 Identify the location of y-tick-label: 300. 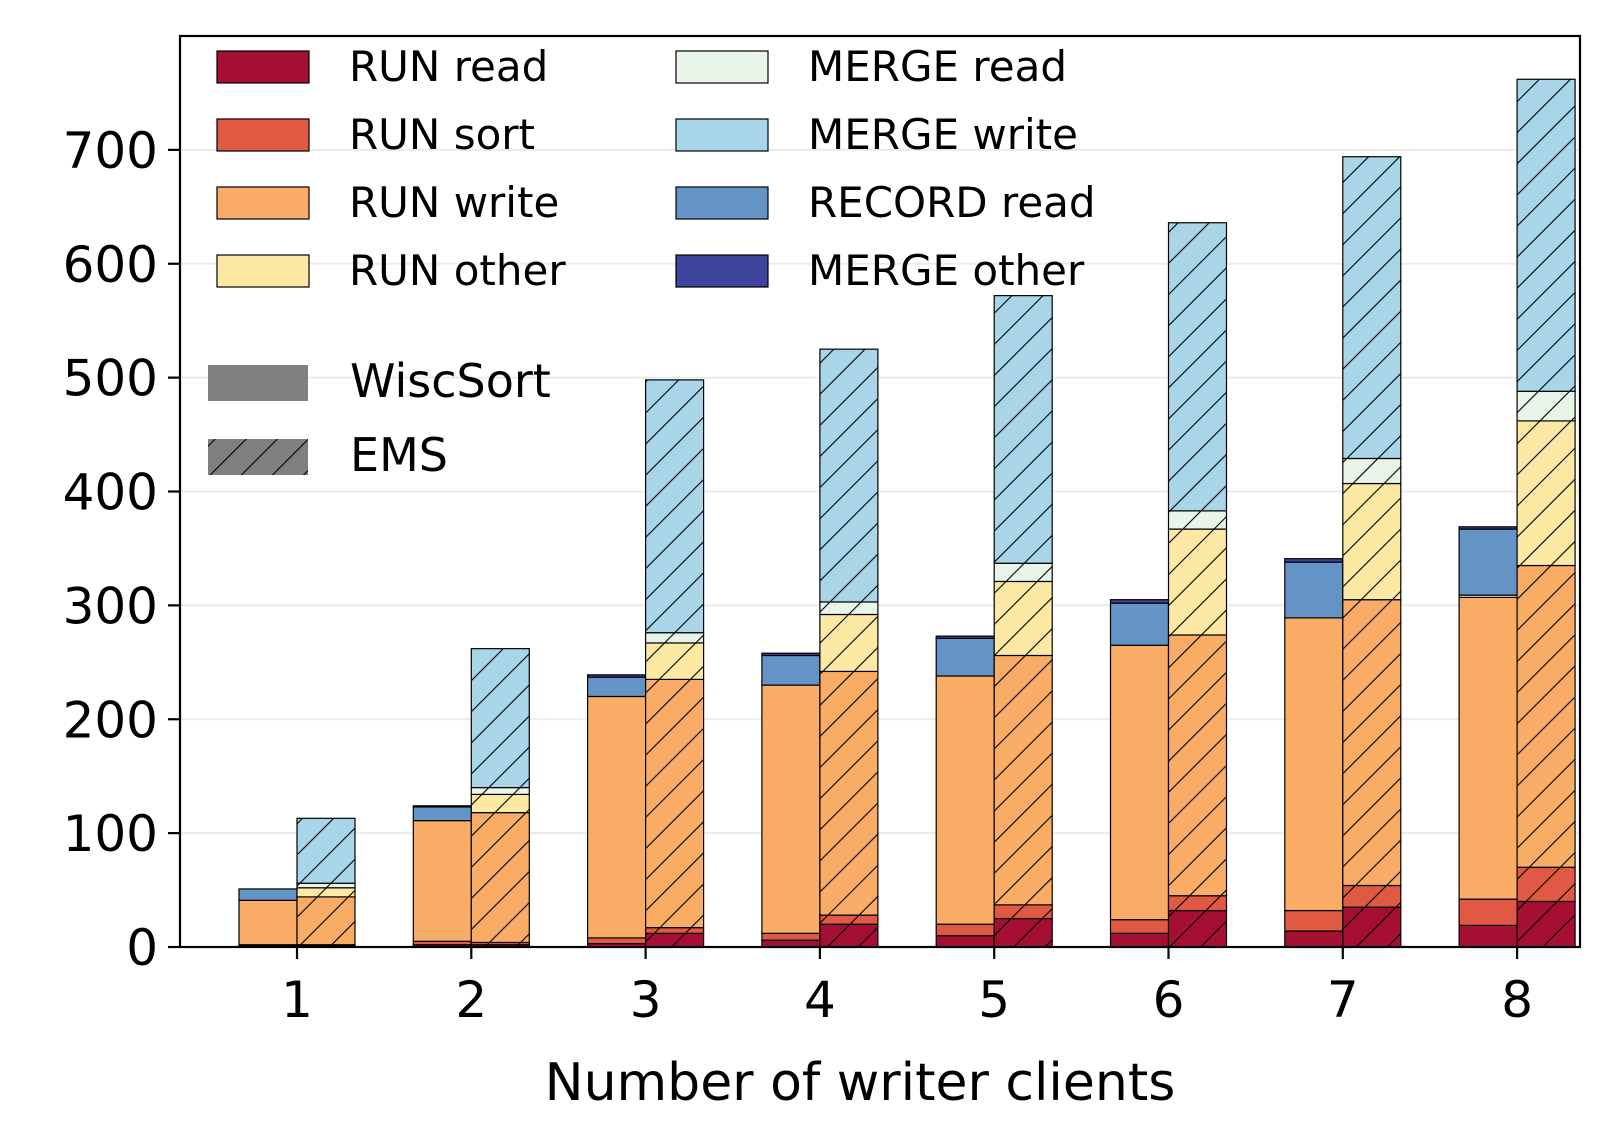
(110, 606).